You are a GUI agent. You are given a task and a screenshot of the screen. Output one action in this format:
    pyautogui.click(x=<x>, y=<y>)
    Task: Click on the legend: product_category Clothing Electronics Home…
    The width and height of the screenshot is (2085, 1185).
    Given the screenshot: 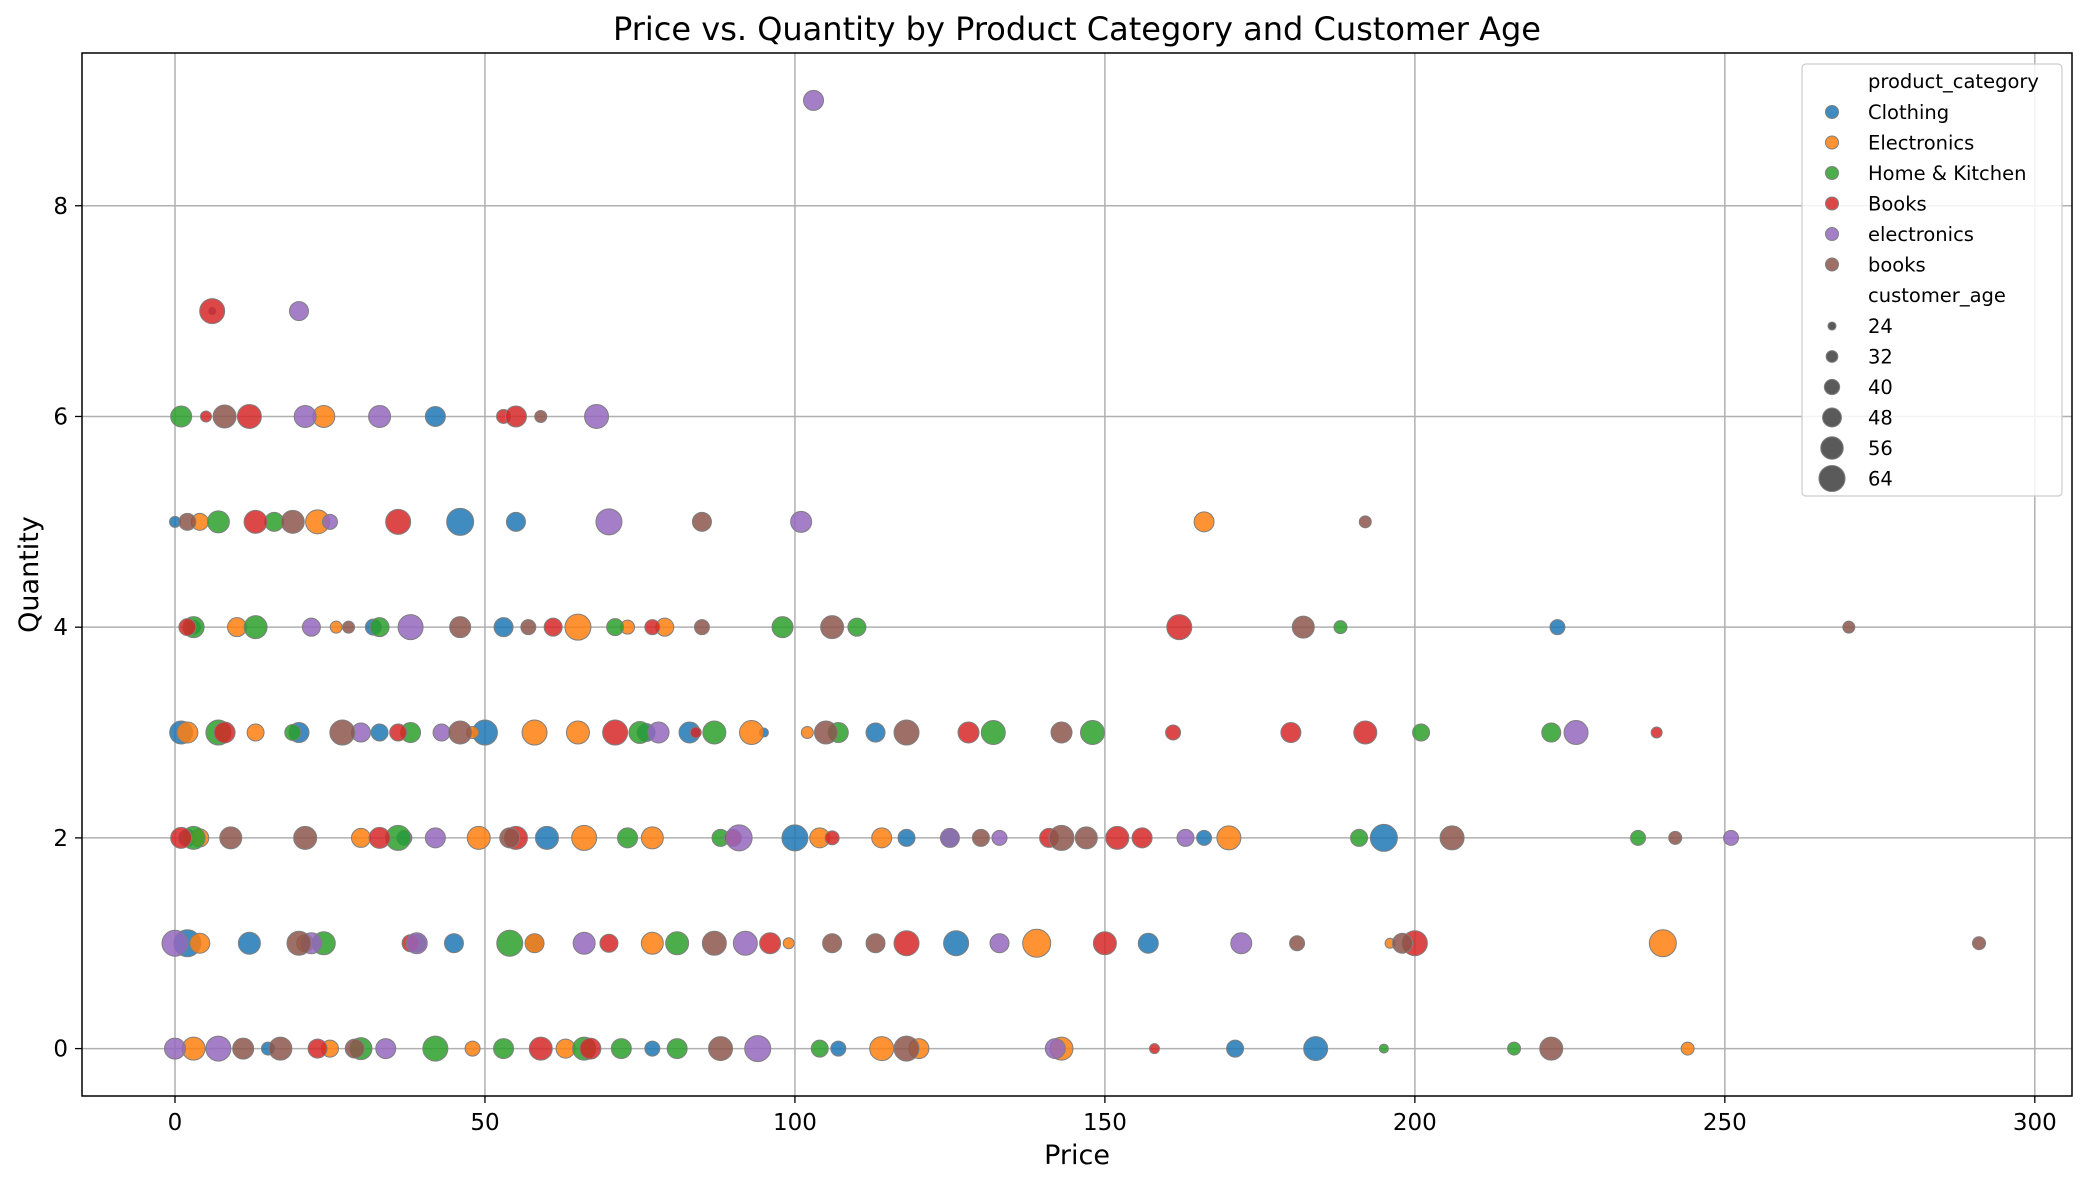 What is the action you would take?
    pyautogui.click(x=1932, y=280)
    